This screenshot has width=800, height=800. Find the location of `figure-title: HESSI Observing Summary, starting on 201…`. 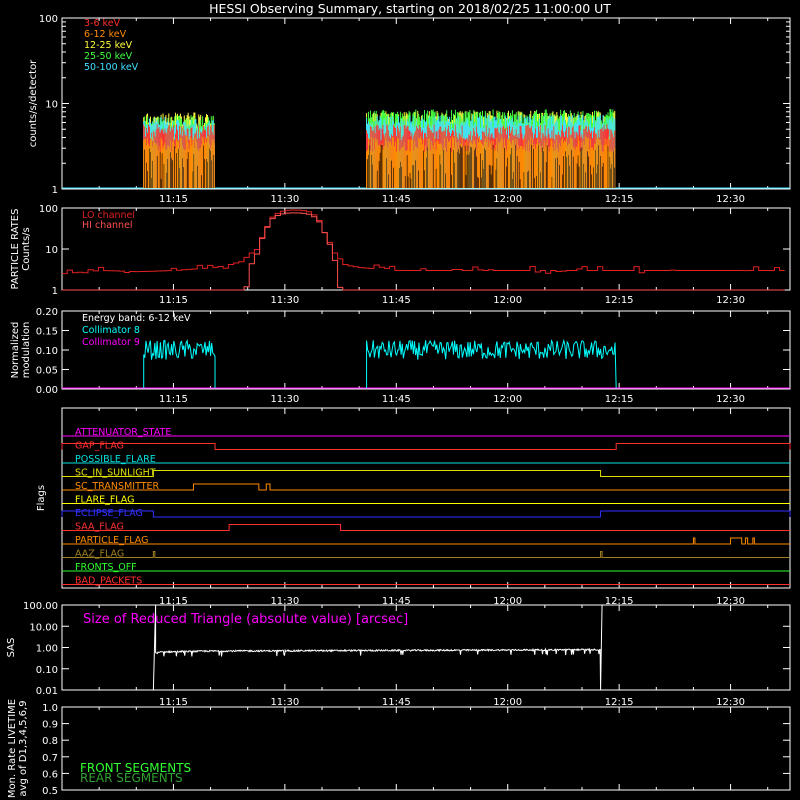

figure-title: HESSI Observing Summary, starting on 201… is located at coordinates (410, 8).